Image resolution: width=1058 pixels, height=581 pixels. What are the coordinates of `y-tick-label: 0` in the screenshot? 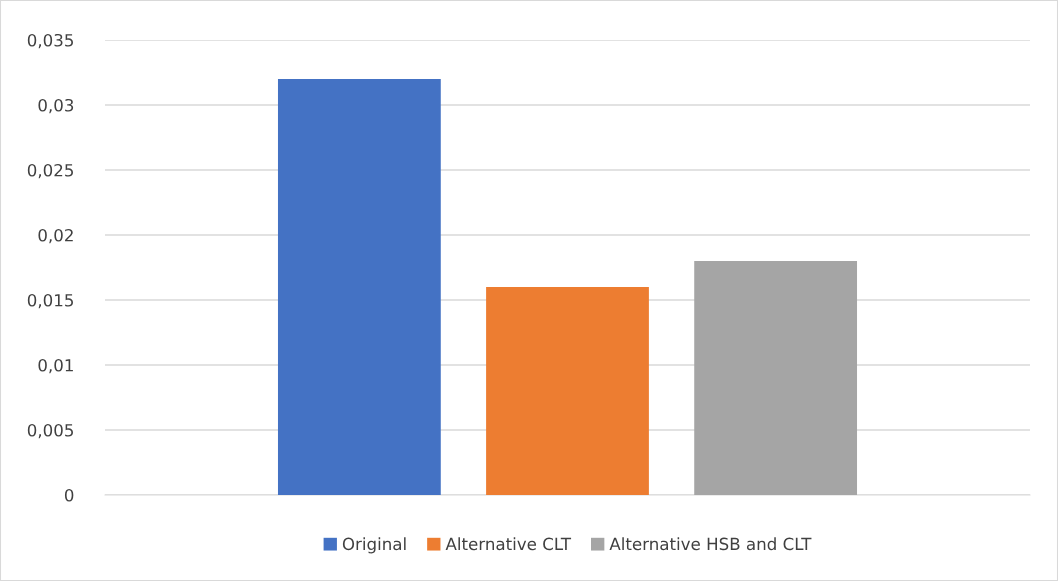 It's located at (69, 495).